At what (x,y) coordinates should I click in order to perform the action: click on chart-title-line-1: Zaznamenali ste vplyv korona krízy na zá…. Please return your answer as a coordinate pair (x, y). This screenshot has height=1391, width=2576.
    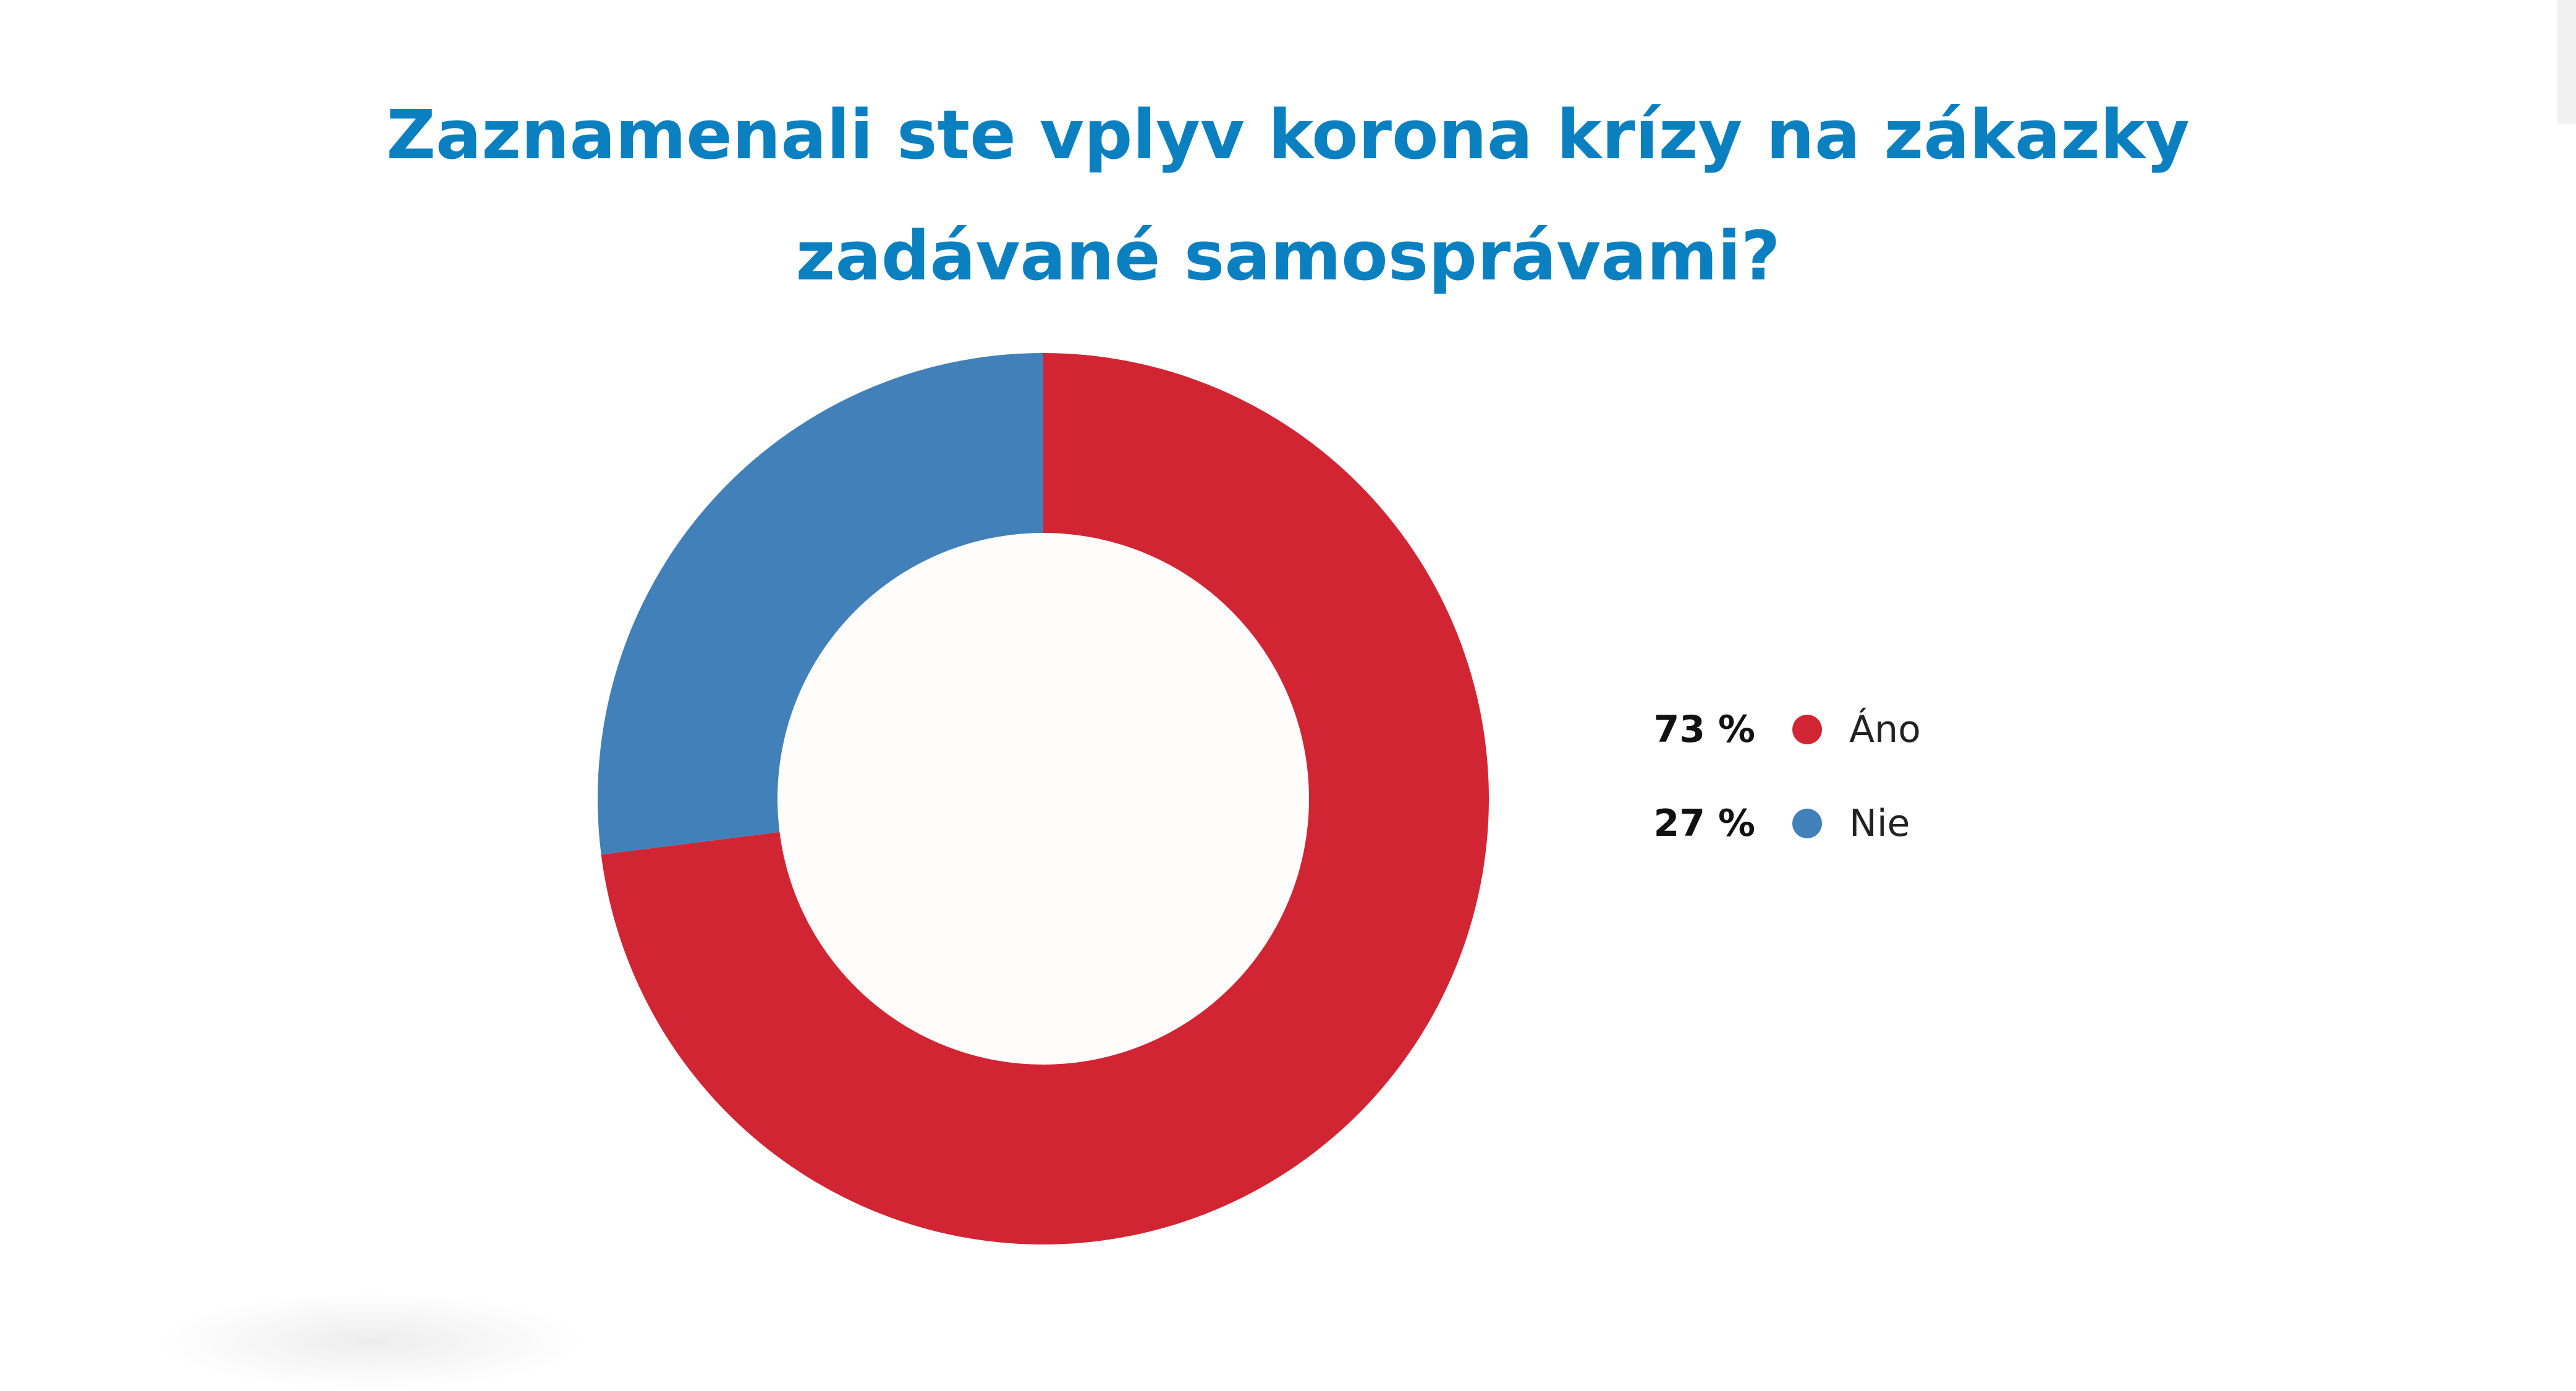
    Looking at the image, I should click on (1288, 134).